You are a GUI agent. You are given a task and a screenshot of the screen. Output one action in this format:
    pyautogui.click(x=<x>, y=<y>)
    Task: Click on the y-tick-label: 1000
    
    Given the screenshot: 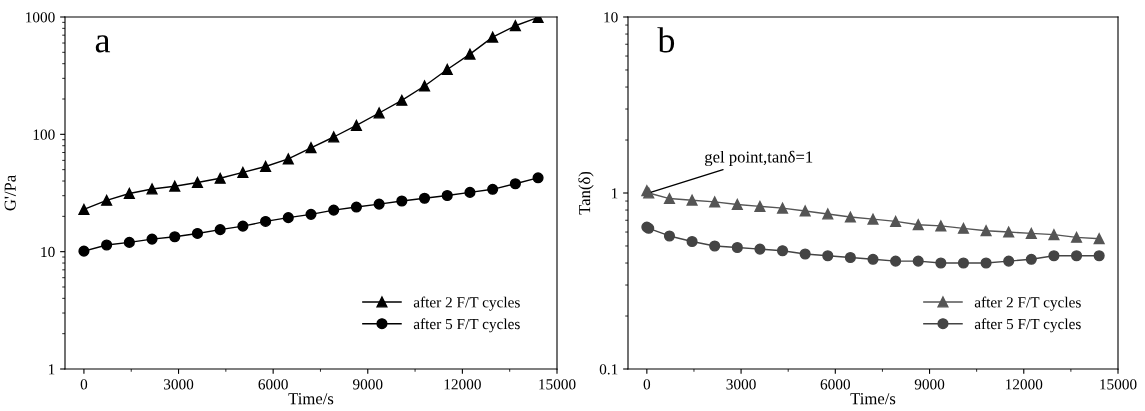 What is the action you would take?
    pyautogui.click(x=40, y=17)
    